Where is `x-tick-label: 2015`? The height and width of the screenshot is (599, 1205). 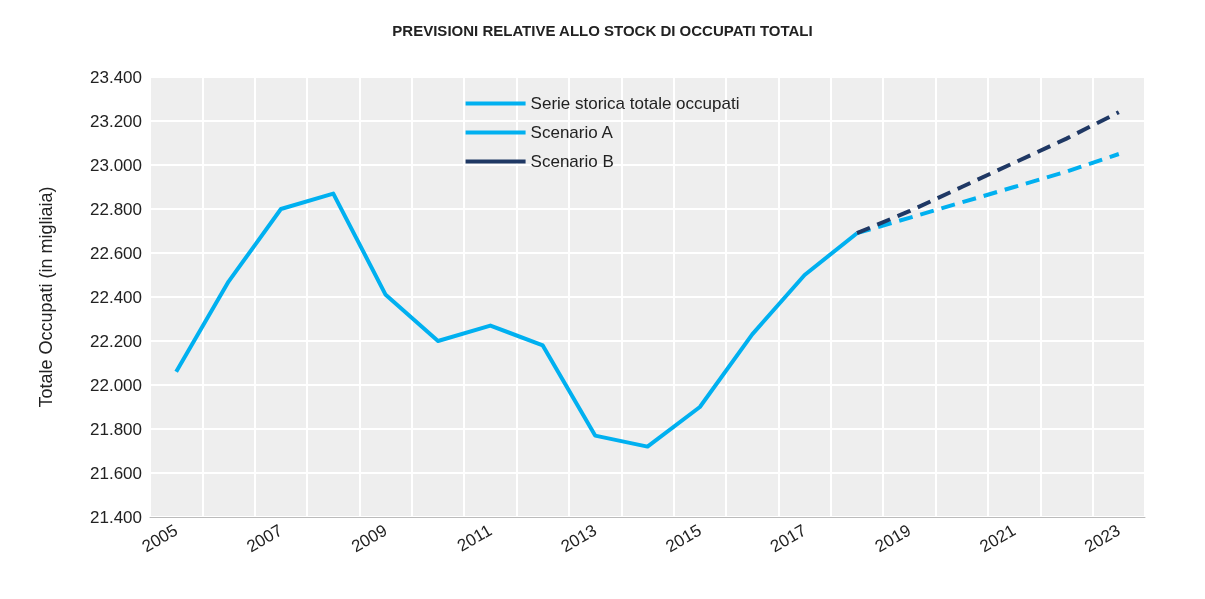 x-tick-label: 2015 is located at coordinates (683, 538).